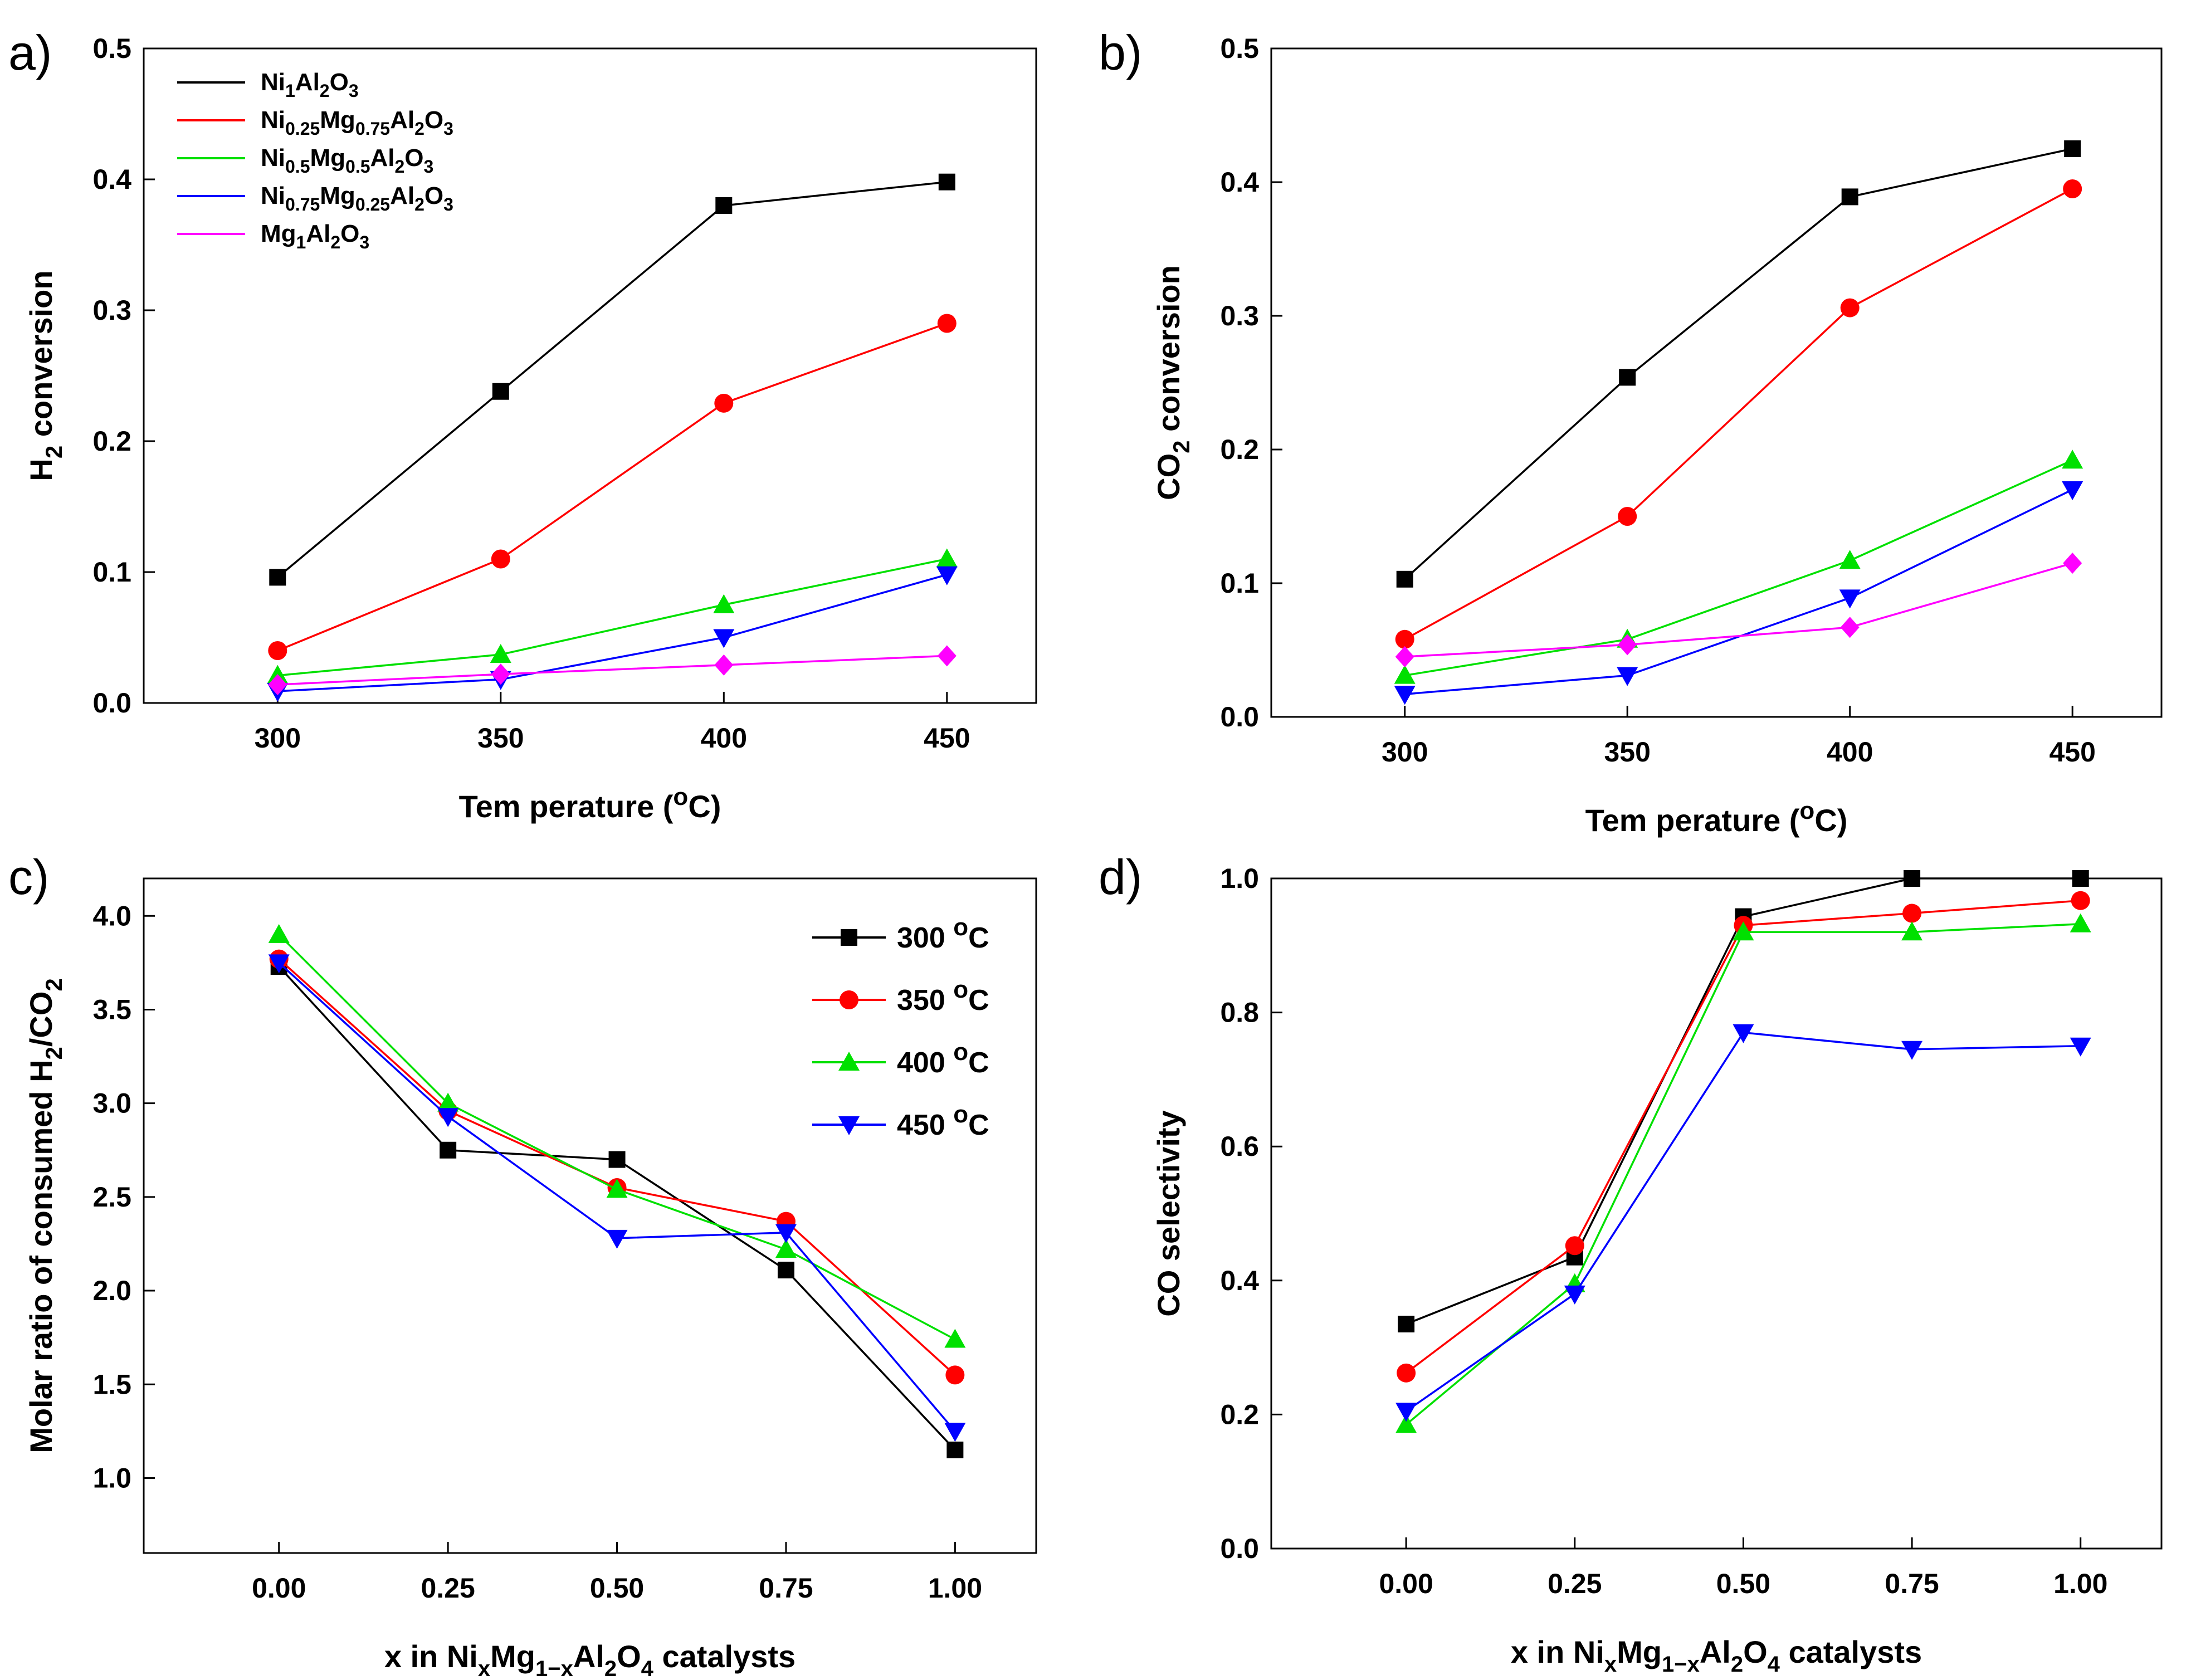  Describe the element at coordinates (1912, 1583) in the screenshot. I see `x-tick-label: 0.75` at that location.